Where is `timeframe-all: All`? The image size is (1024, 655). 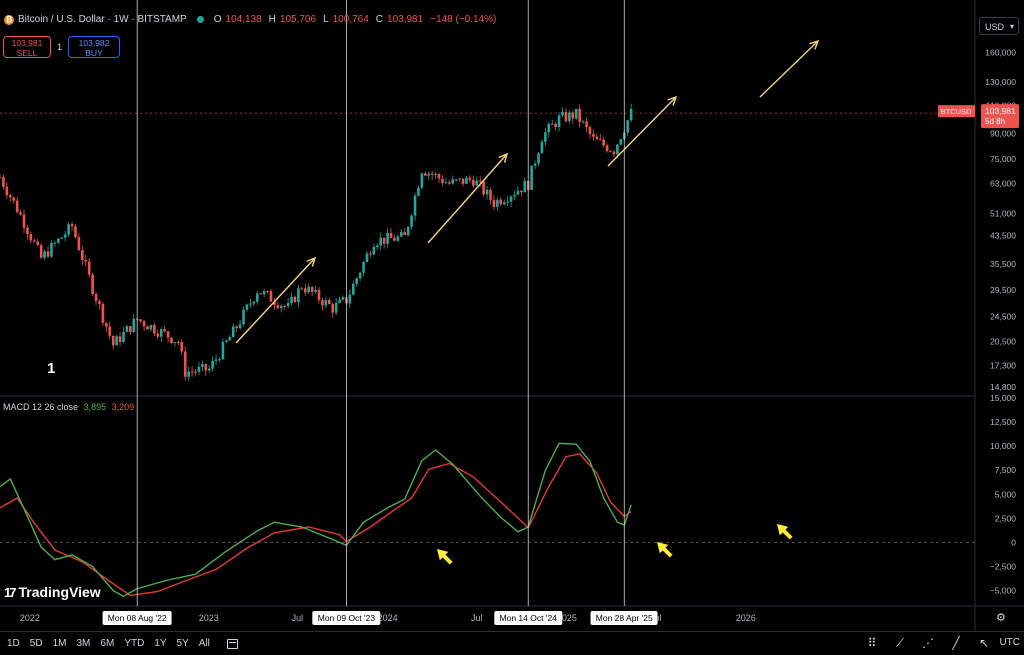 timeframe-all: All is located at coordinates (204, 643).